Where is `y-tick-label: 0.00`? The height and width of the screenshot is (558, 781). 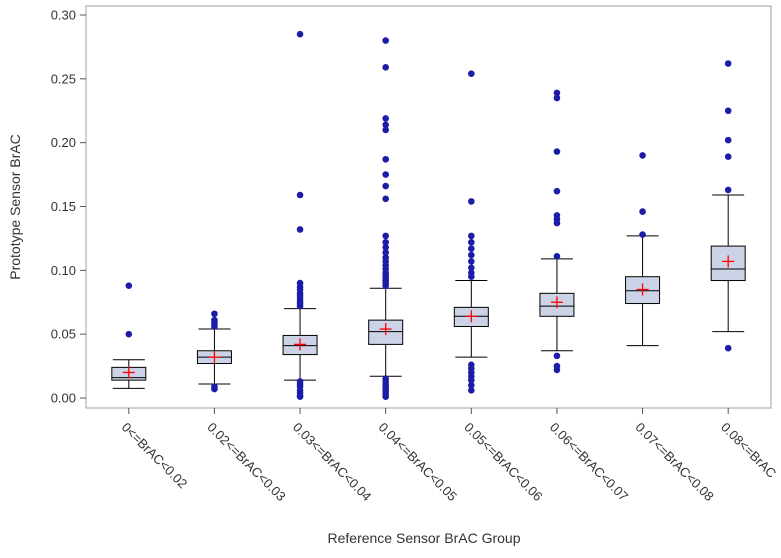
y-tick-label: 0.00 is located at coordinates (63, 398).